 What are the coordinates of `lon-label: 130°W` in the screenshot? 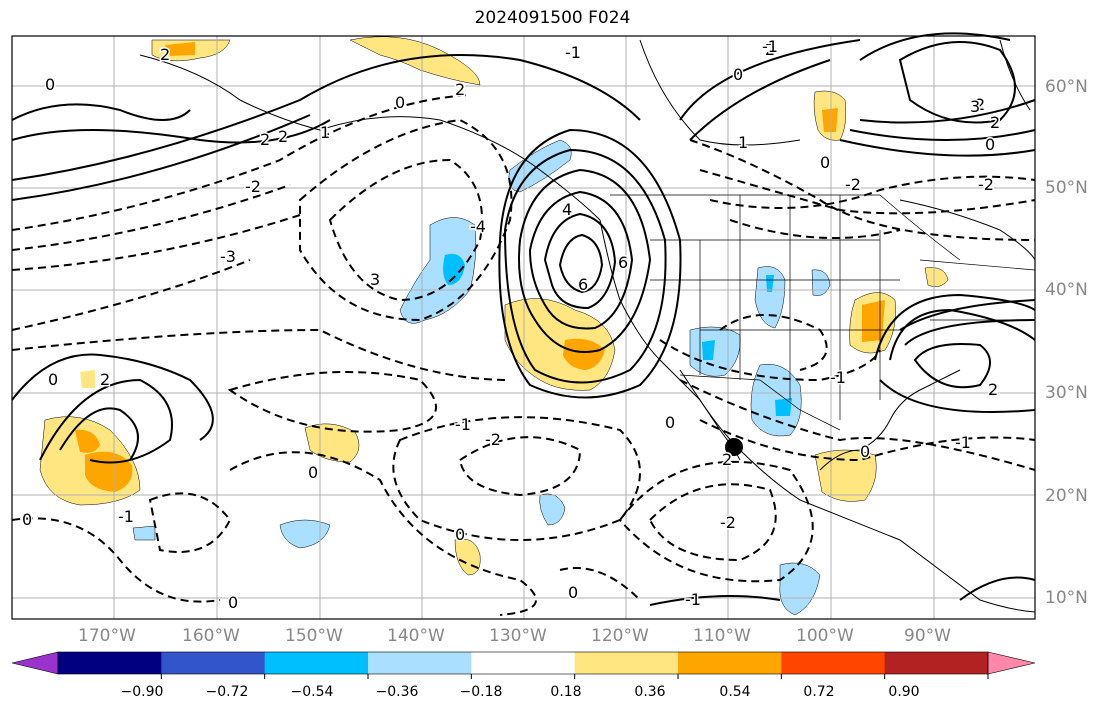 It's located at (518, 636).